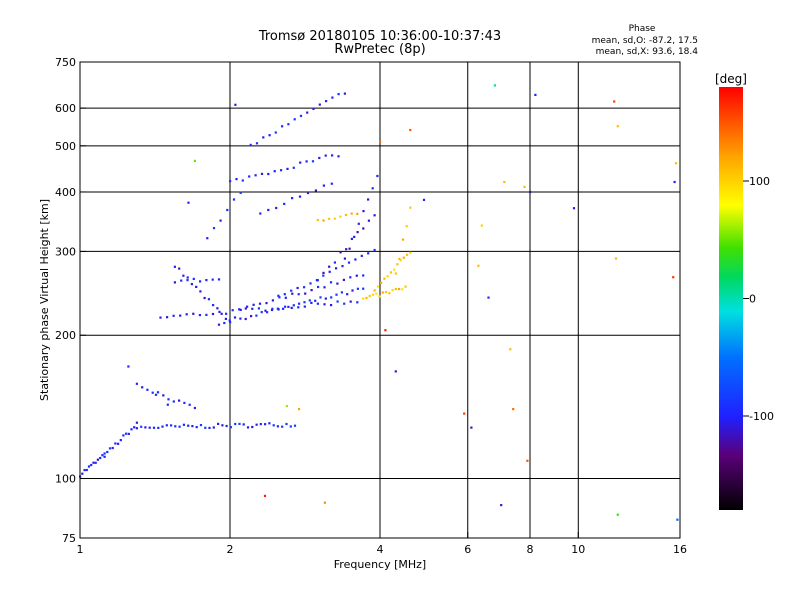 The width and height of the screenshot is (800, 600). I want to click on x-tick-label: 1, so click(80, 549).